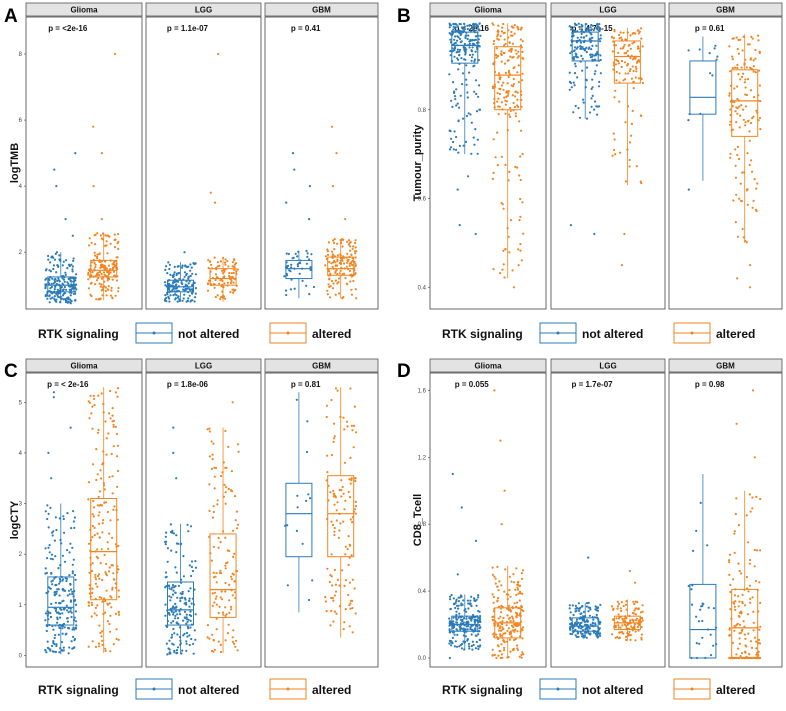  What do you see at coordinates (482, 690) in the screenshot?
I see `legend-title: RTK signaling` at bounding box center [482, 690].